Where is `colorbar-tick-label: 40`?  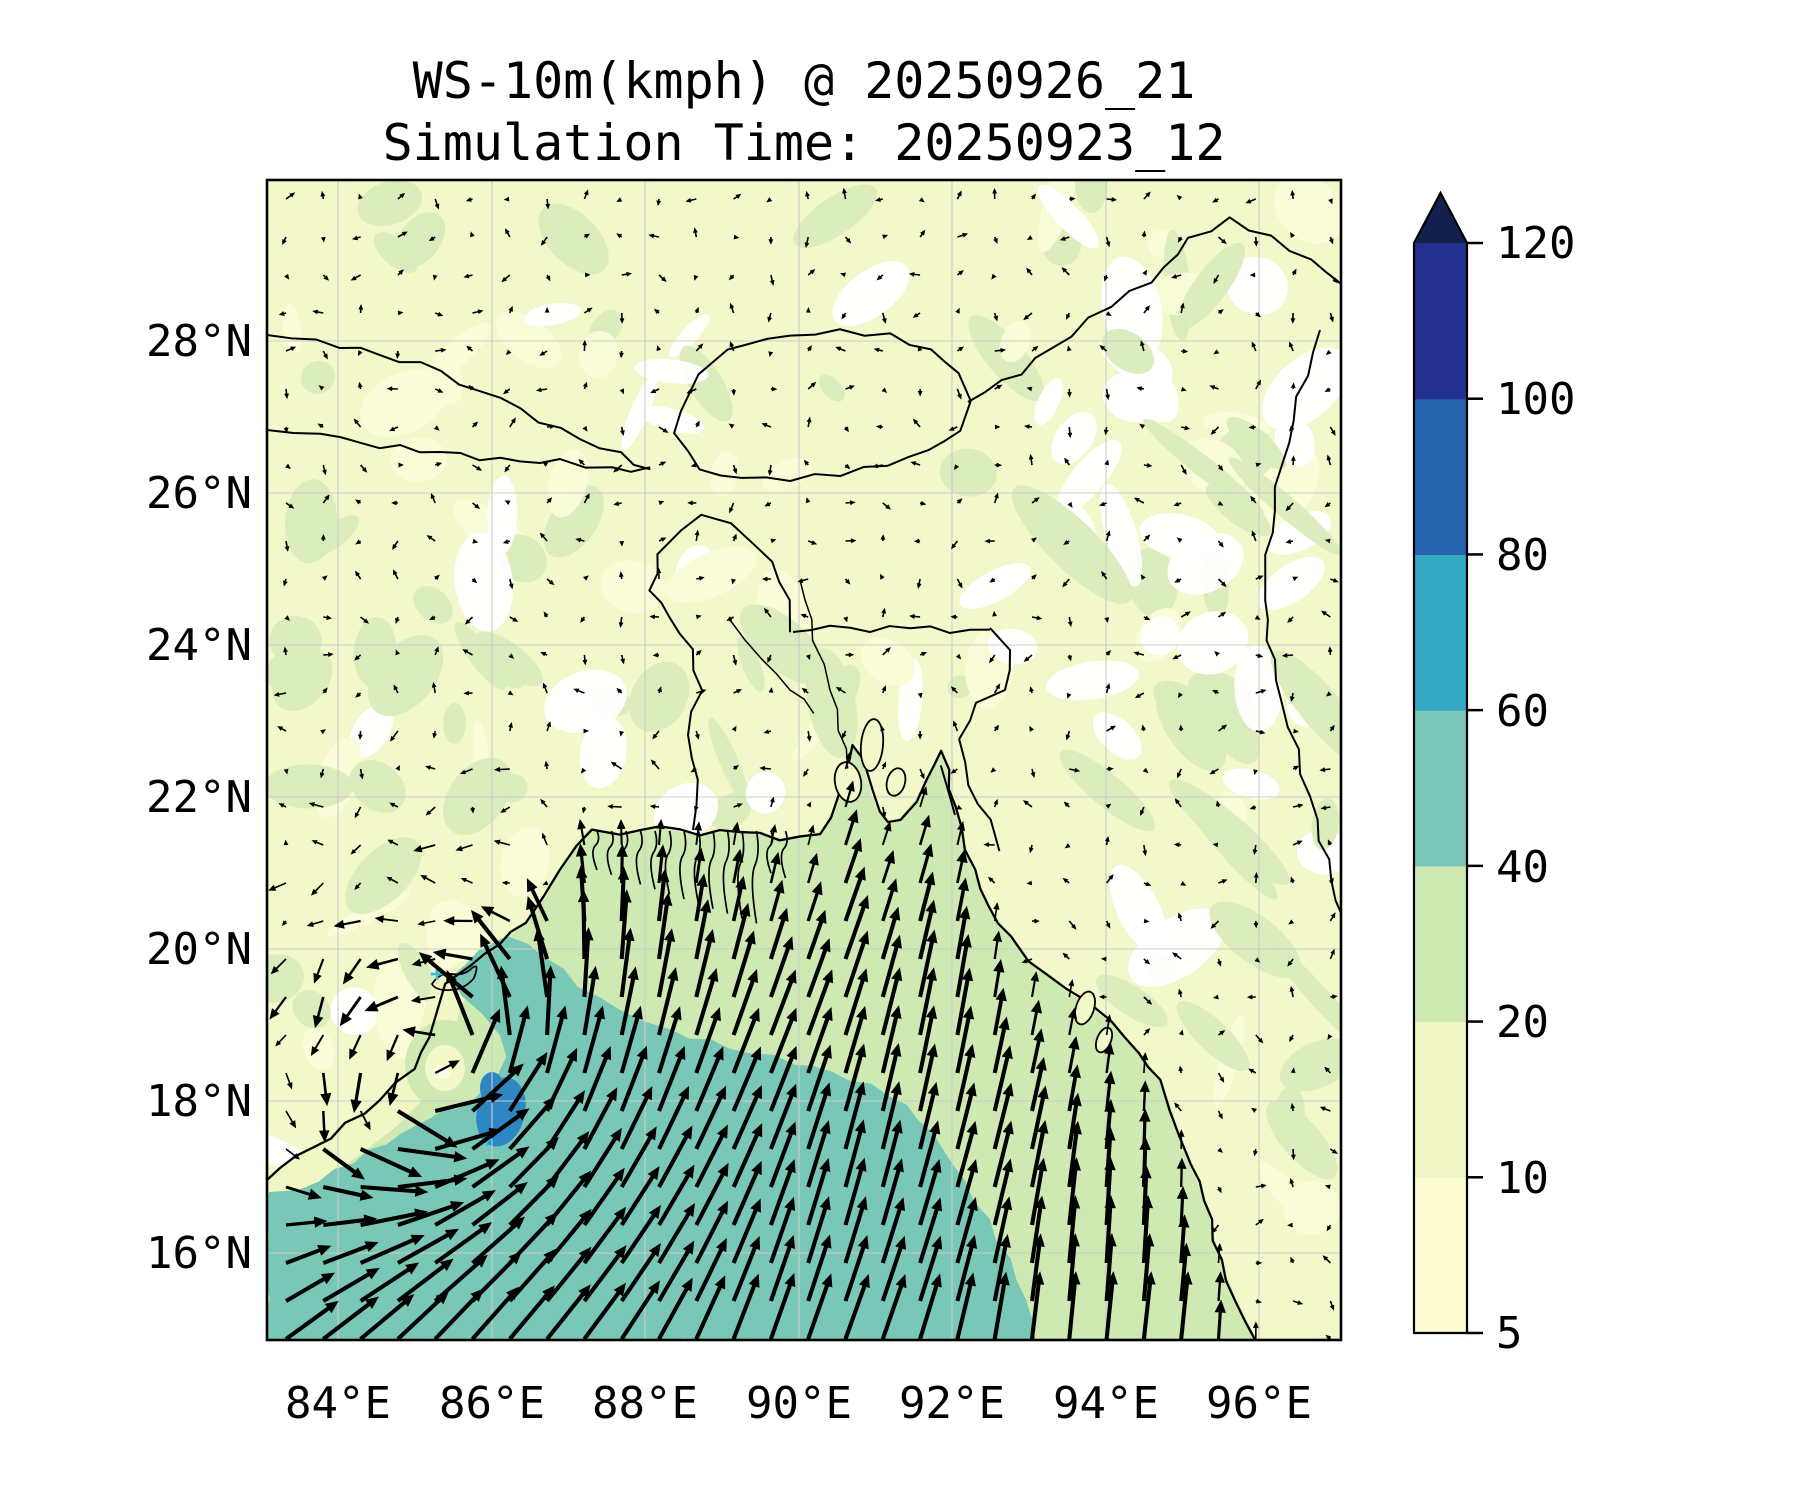
colorbar-tick-label: 40 is located at coordinates (1522, 867).